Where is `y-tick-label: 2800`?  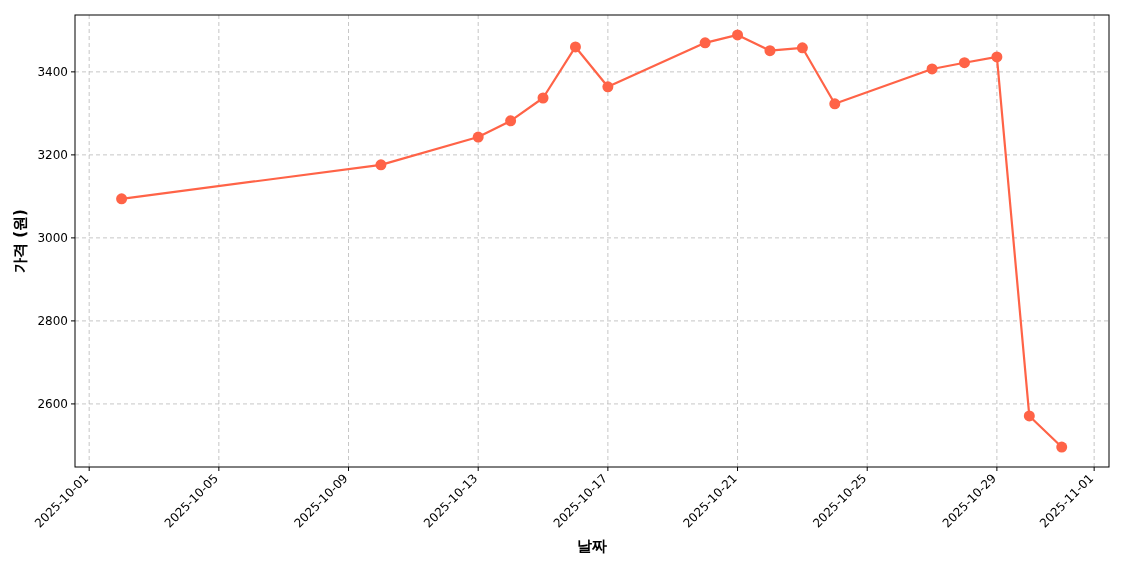 y-tick-label: 2800 is located at coordinates (52, 320).